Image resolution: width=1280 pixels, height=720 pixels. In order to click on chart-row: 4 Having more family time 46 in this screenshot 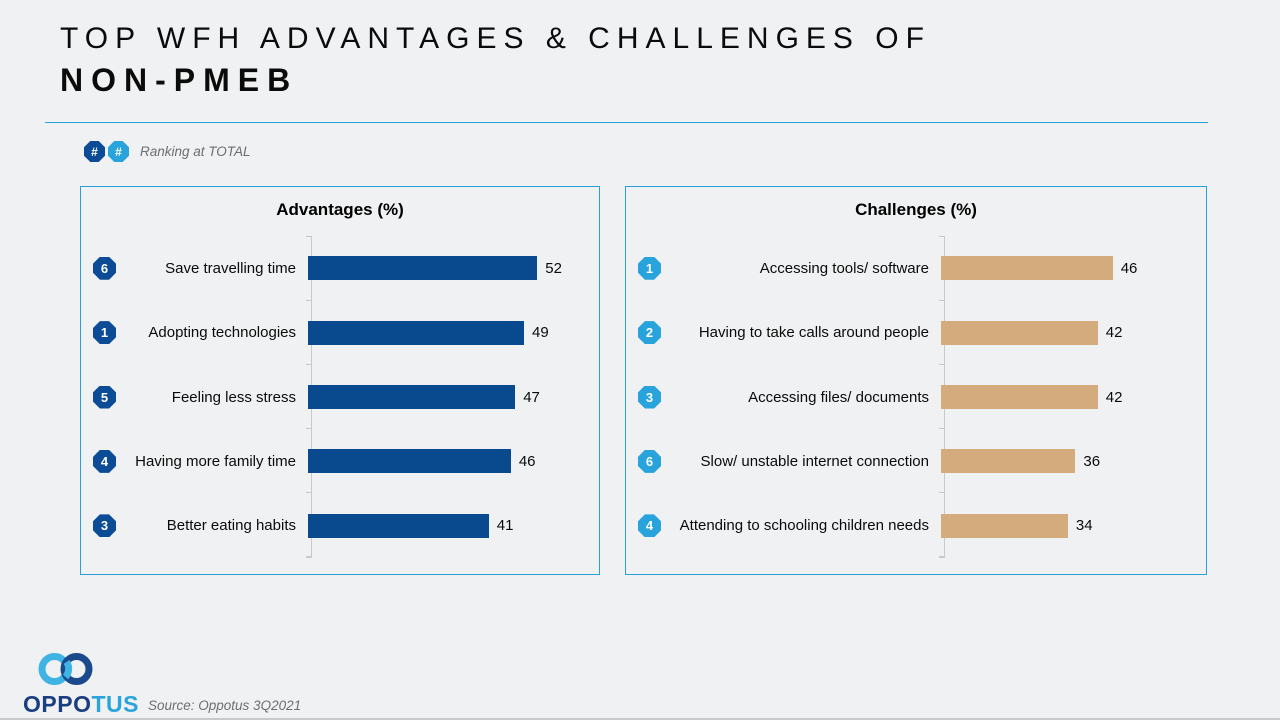, I will do `click(340, 461)`.